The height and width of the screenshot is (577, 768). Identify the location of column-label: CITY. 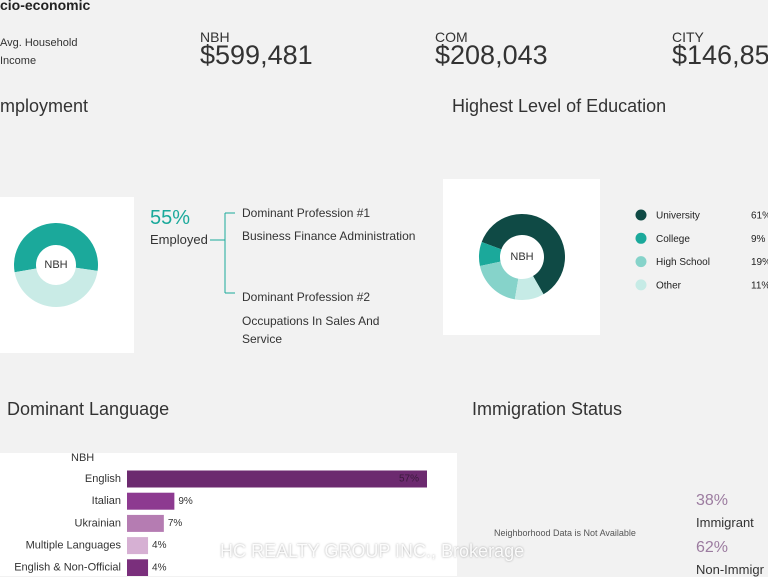
(688, 37).